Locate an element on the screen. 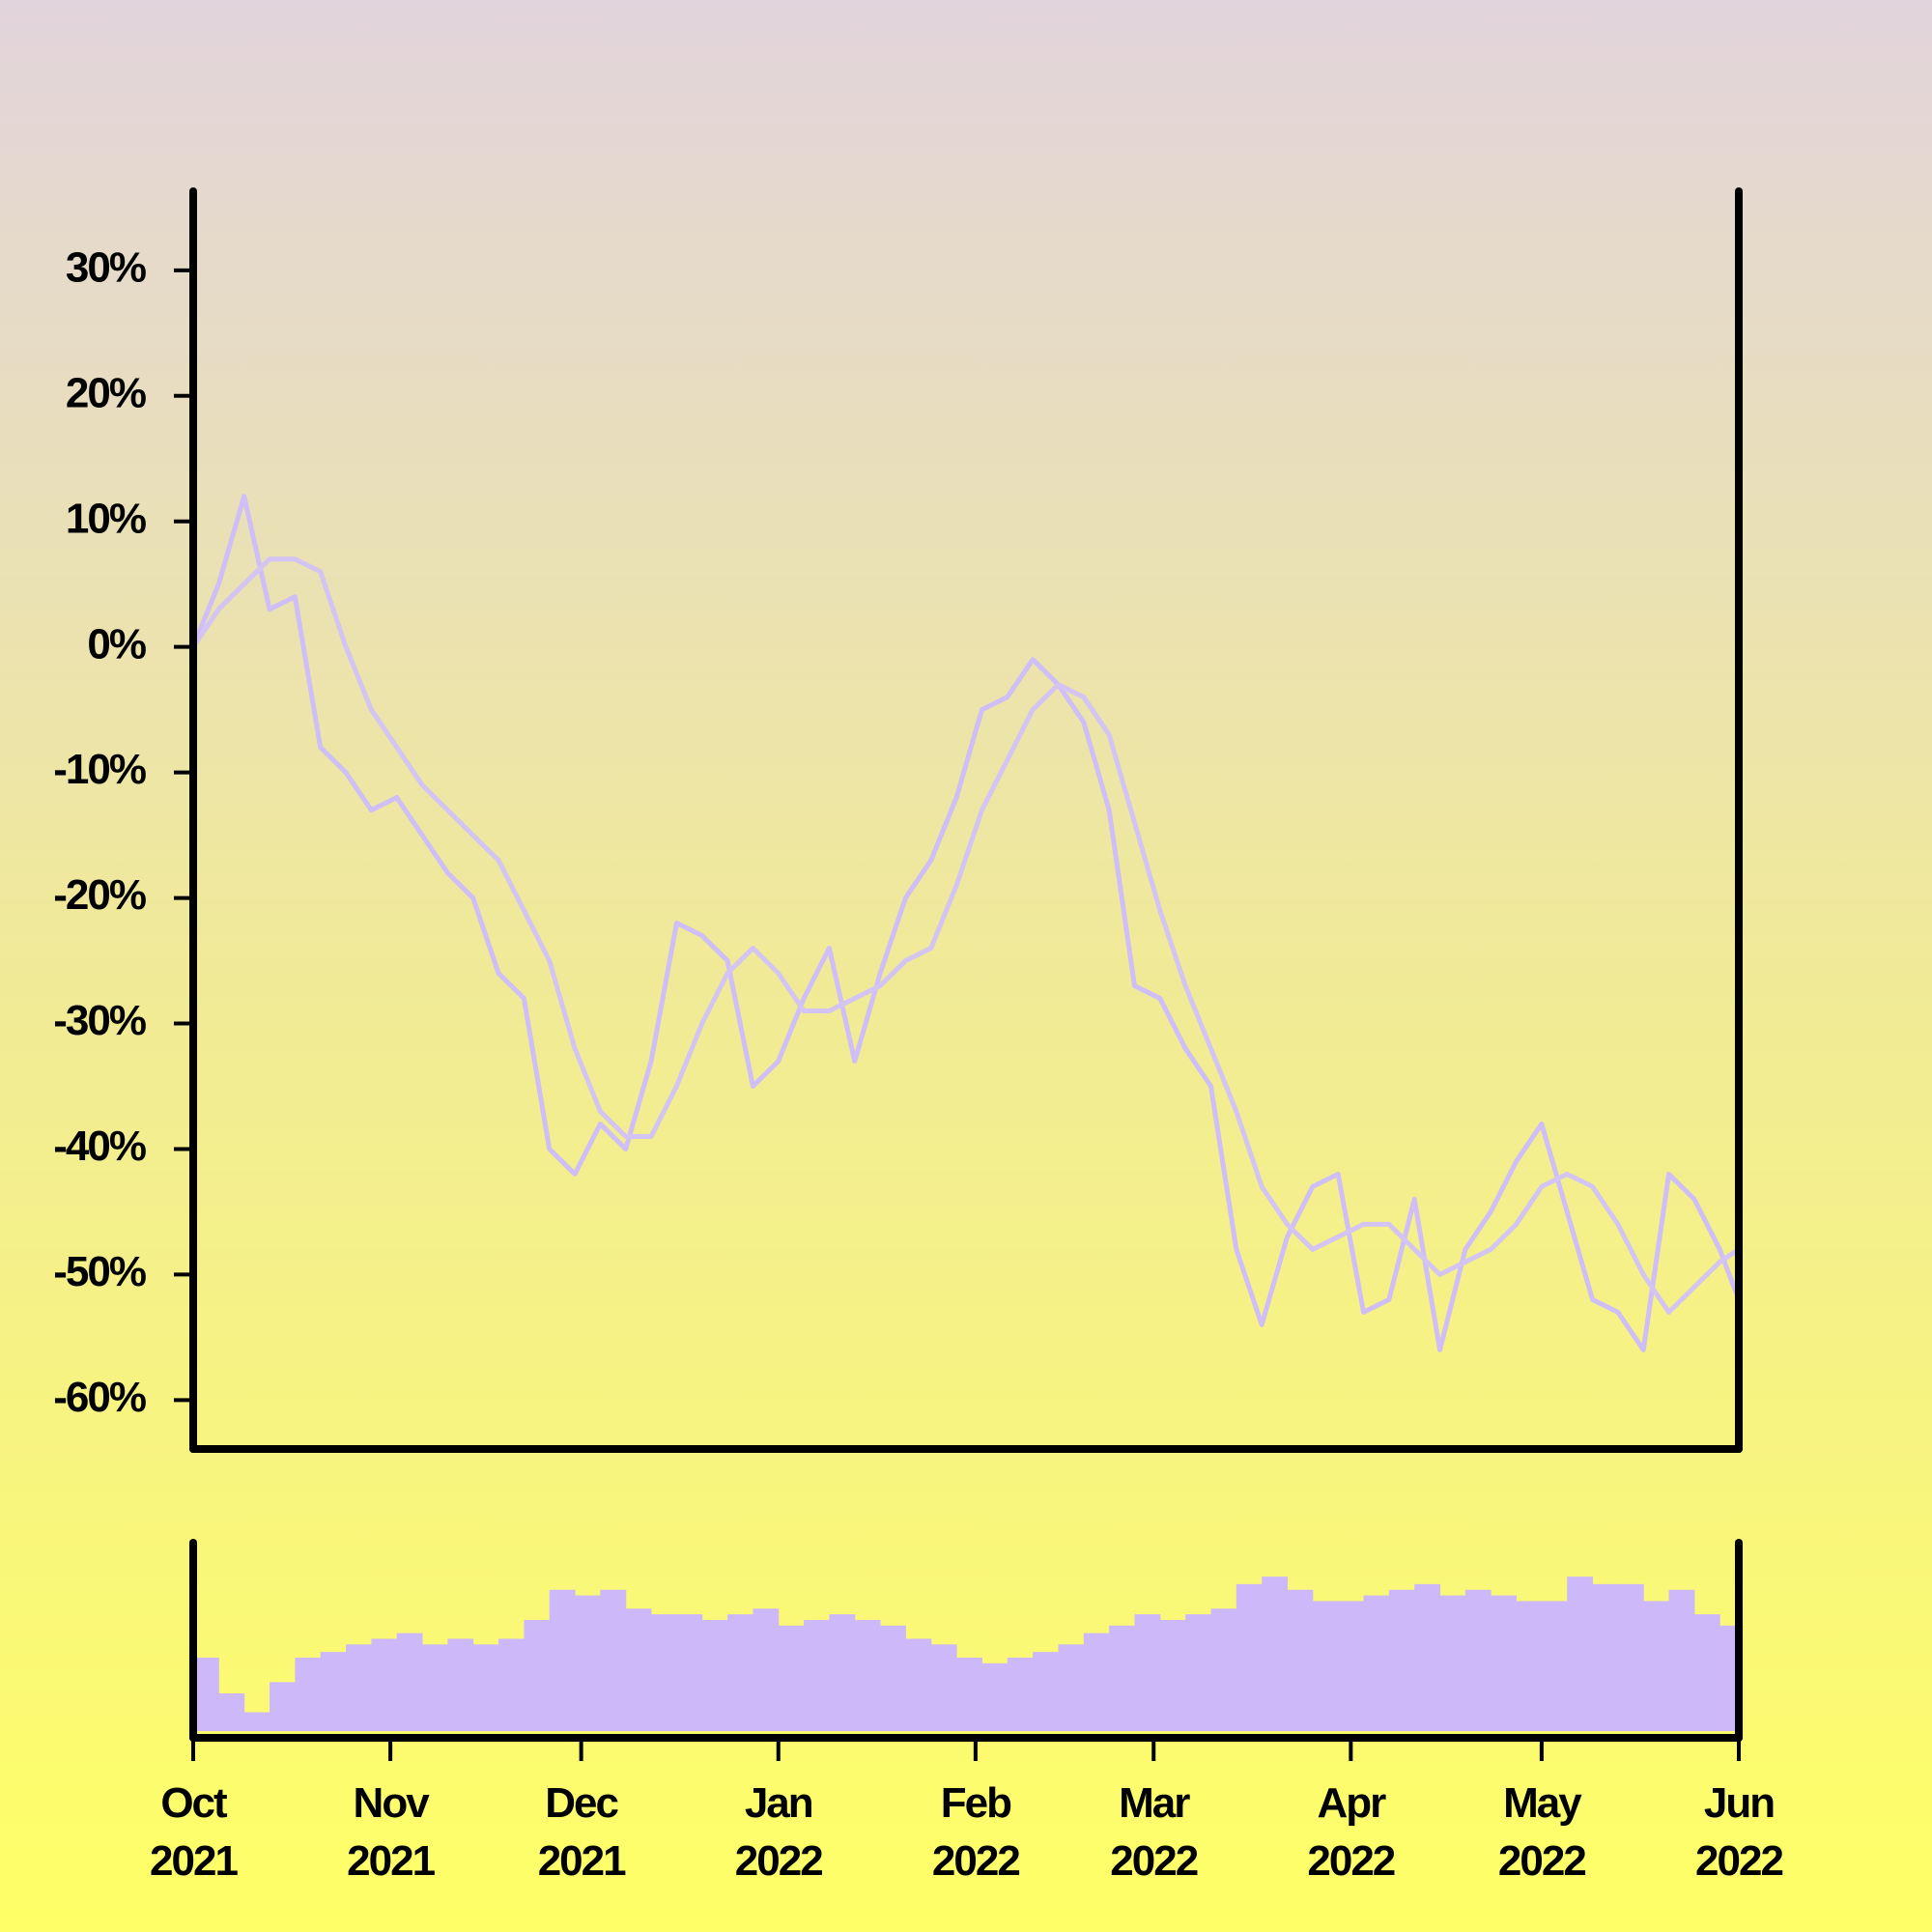 The height and width of the screenshot is (1932, 1932). x-tick-label: Mar 2022 is located at coordinates (1154, 1832).